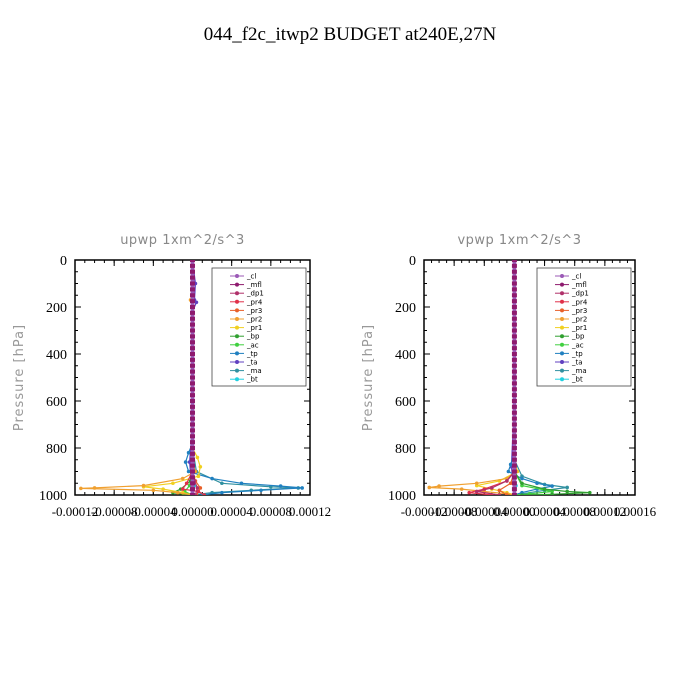  What do you see at coordinates (200, 467) in the screenshot?
I see `data-point-pr1` at bounding box center [200, 467].